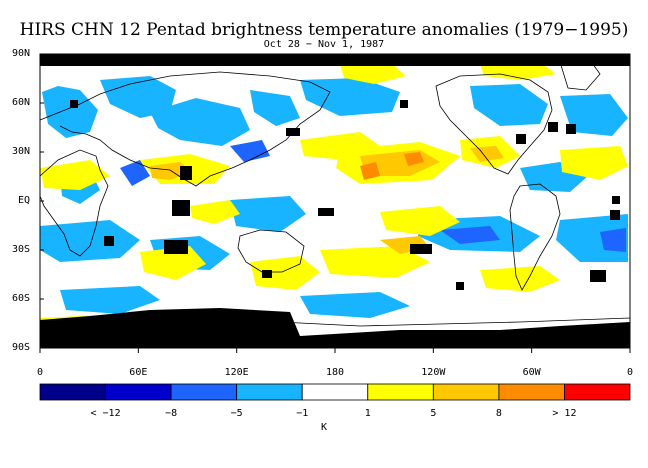 This screenshot has height=468, width=648. Describe the element at coordinates (375, 262) in the screenshot. I see `warm-anomaly-s-pacific-south` at that location.